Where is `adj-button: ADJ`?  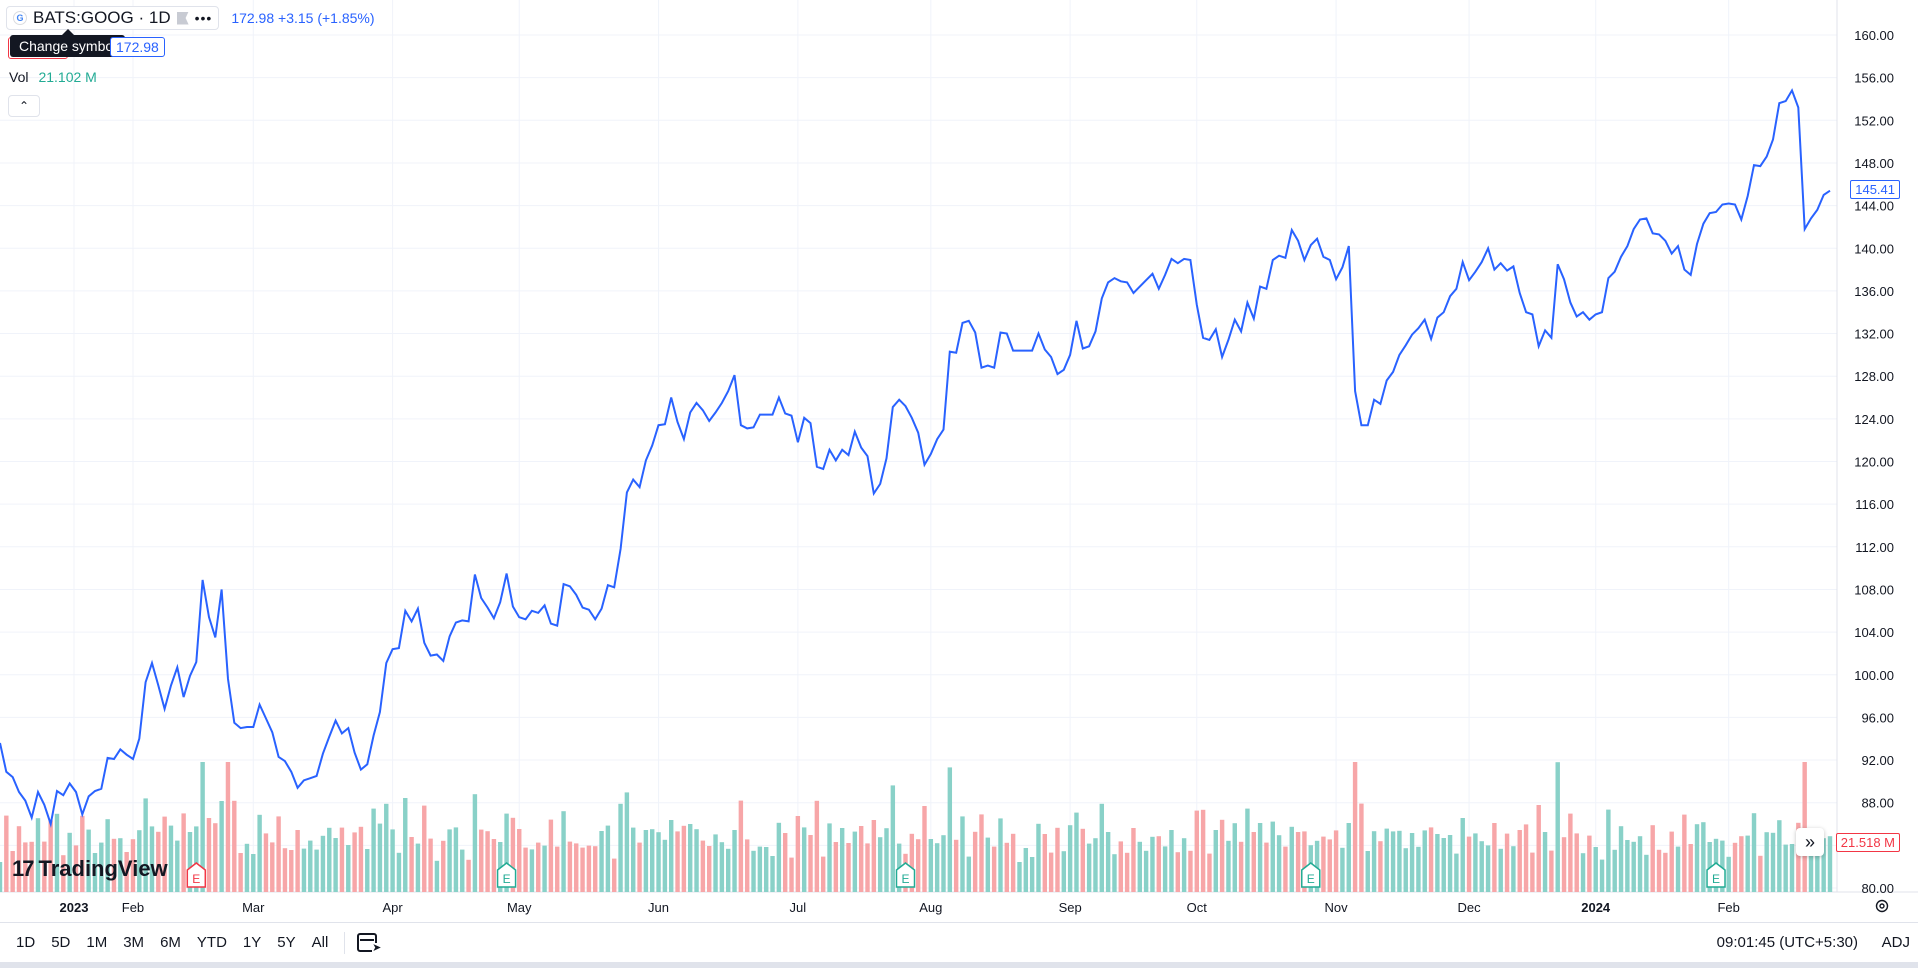
adj-button: ADJ is located at coordinates (1895, 942).